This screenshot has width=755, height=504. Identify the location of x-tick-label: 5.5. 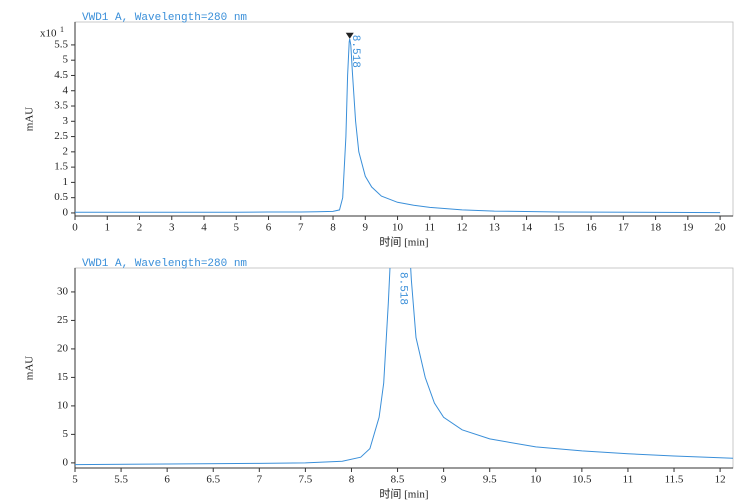
(121, 480).